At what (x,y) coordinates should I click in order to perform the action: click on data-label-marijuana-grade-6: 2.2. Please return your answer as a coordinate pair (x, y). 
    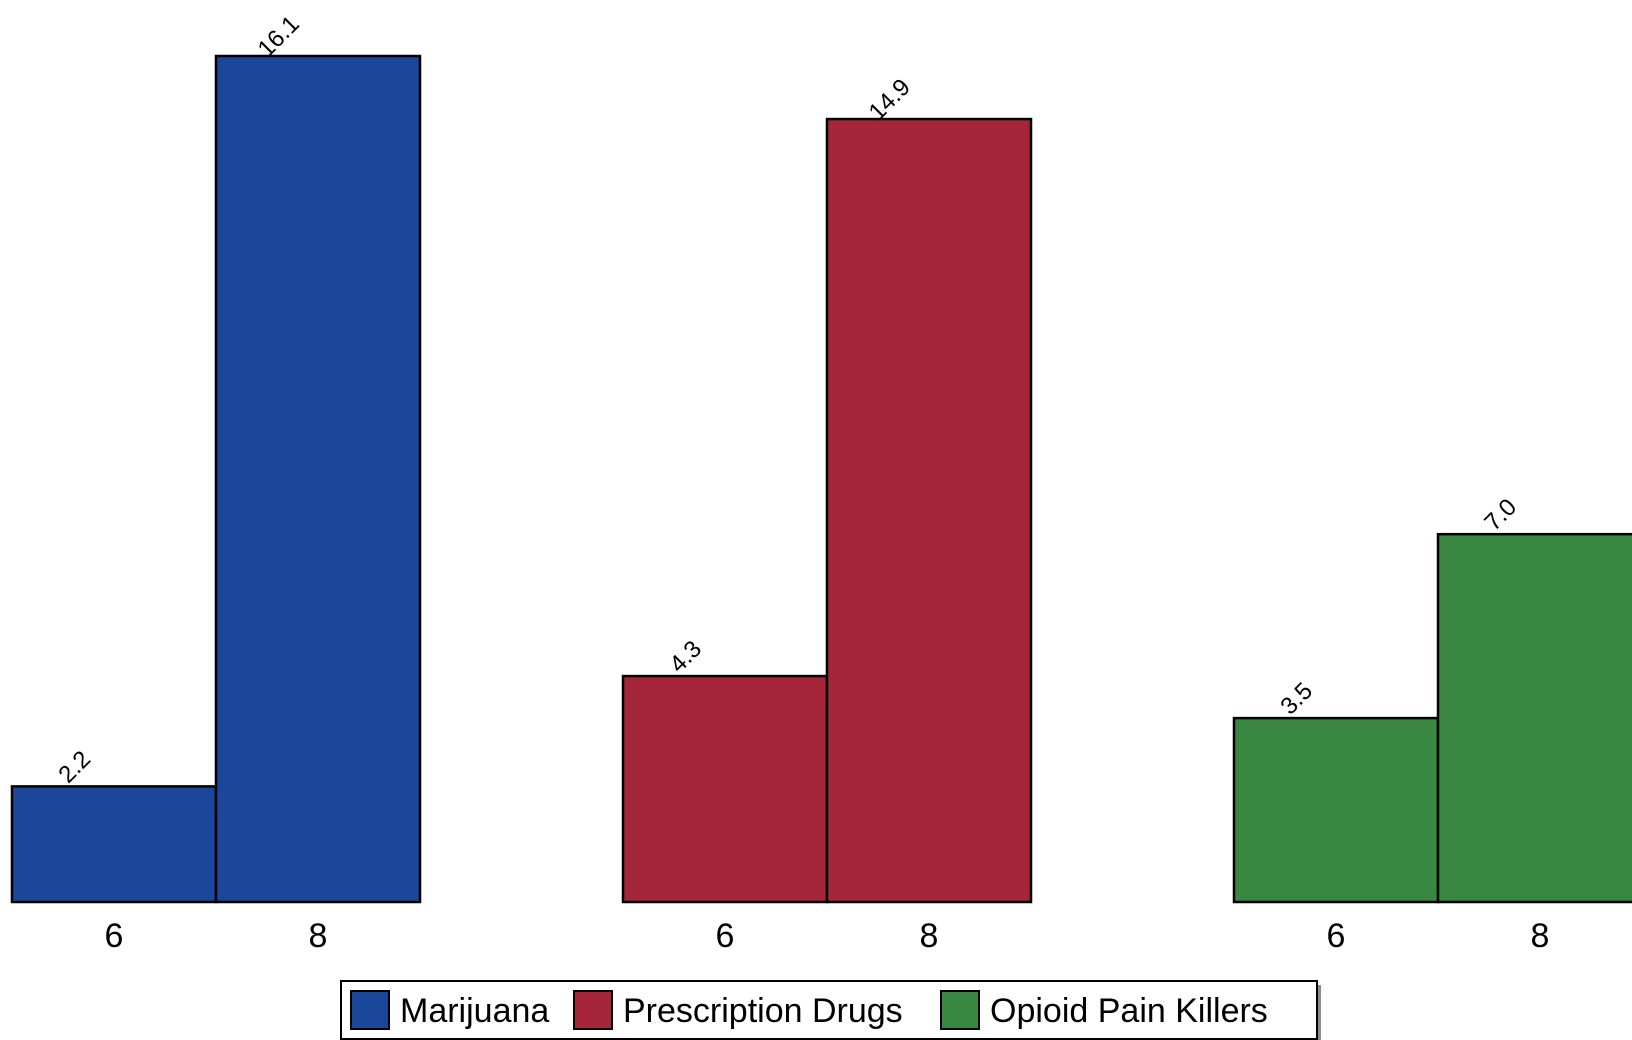
    Looking at the image, I should click on (74, 767).